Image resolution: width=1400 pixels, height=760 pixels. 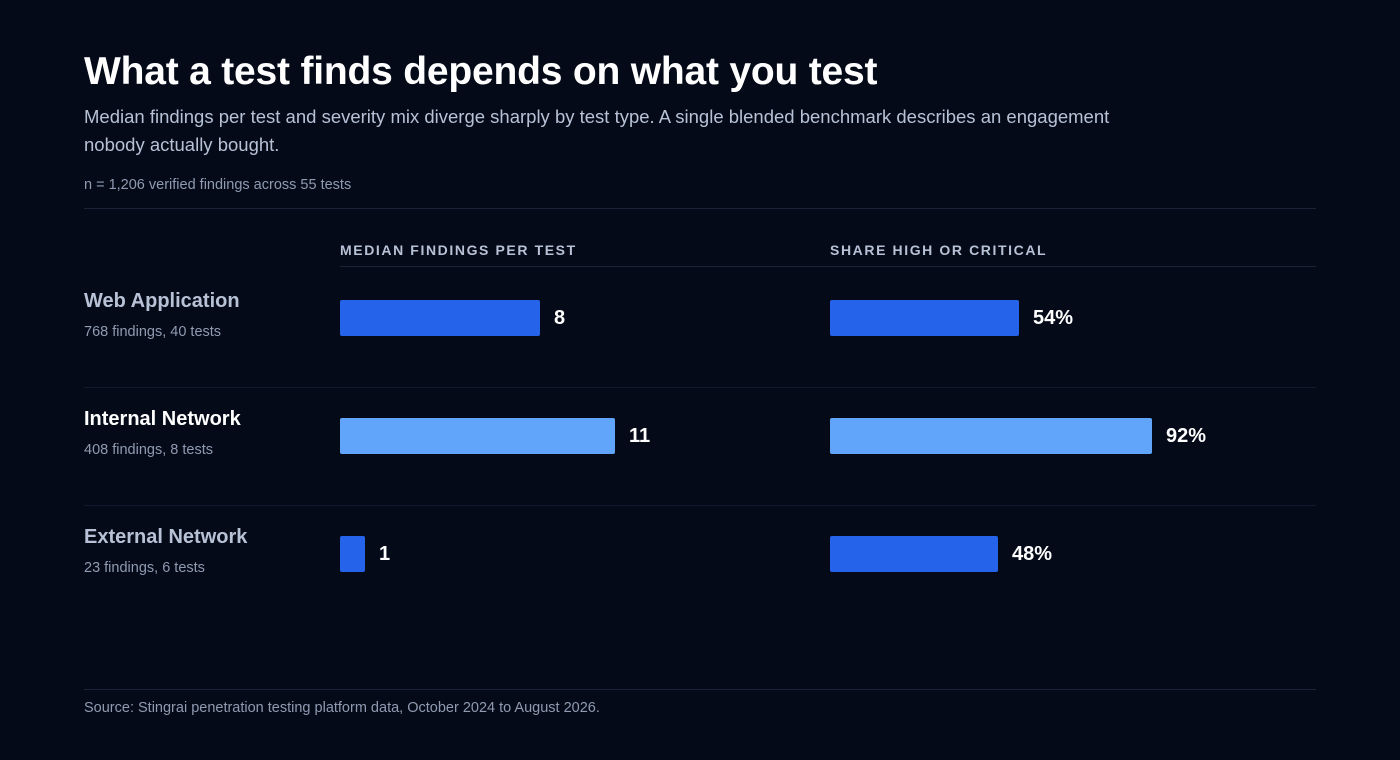 I want to click on category-label: Internal Network, so click(x=162, y=419).